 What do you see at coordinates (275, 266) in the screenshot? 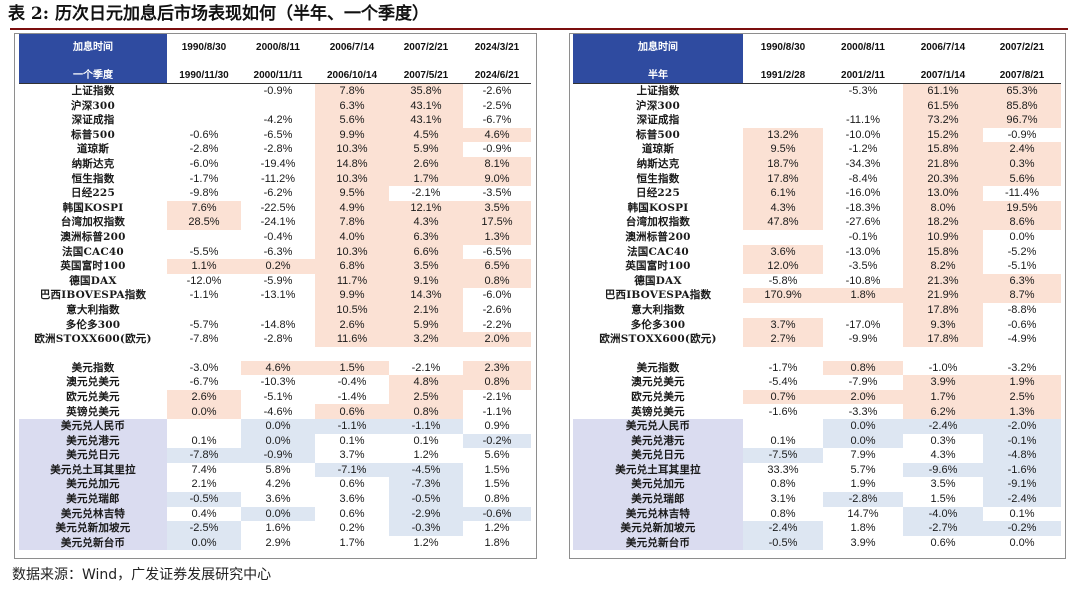
I see `table-row: 英国富时100 1.1% 0.2% 6.8% 3.5% 6.5%` at bounding box center [275, 266].